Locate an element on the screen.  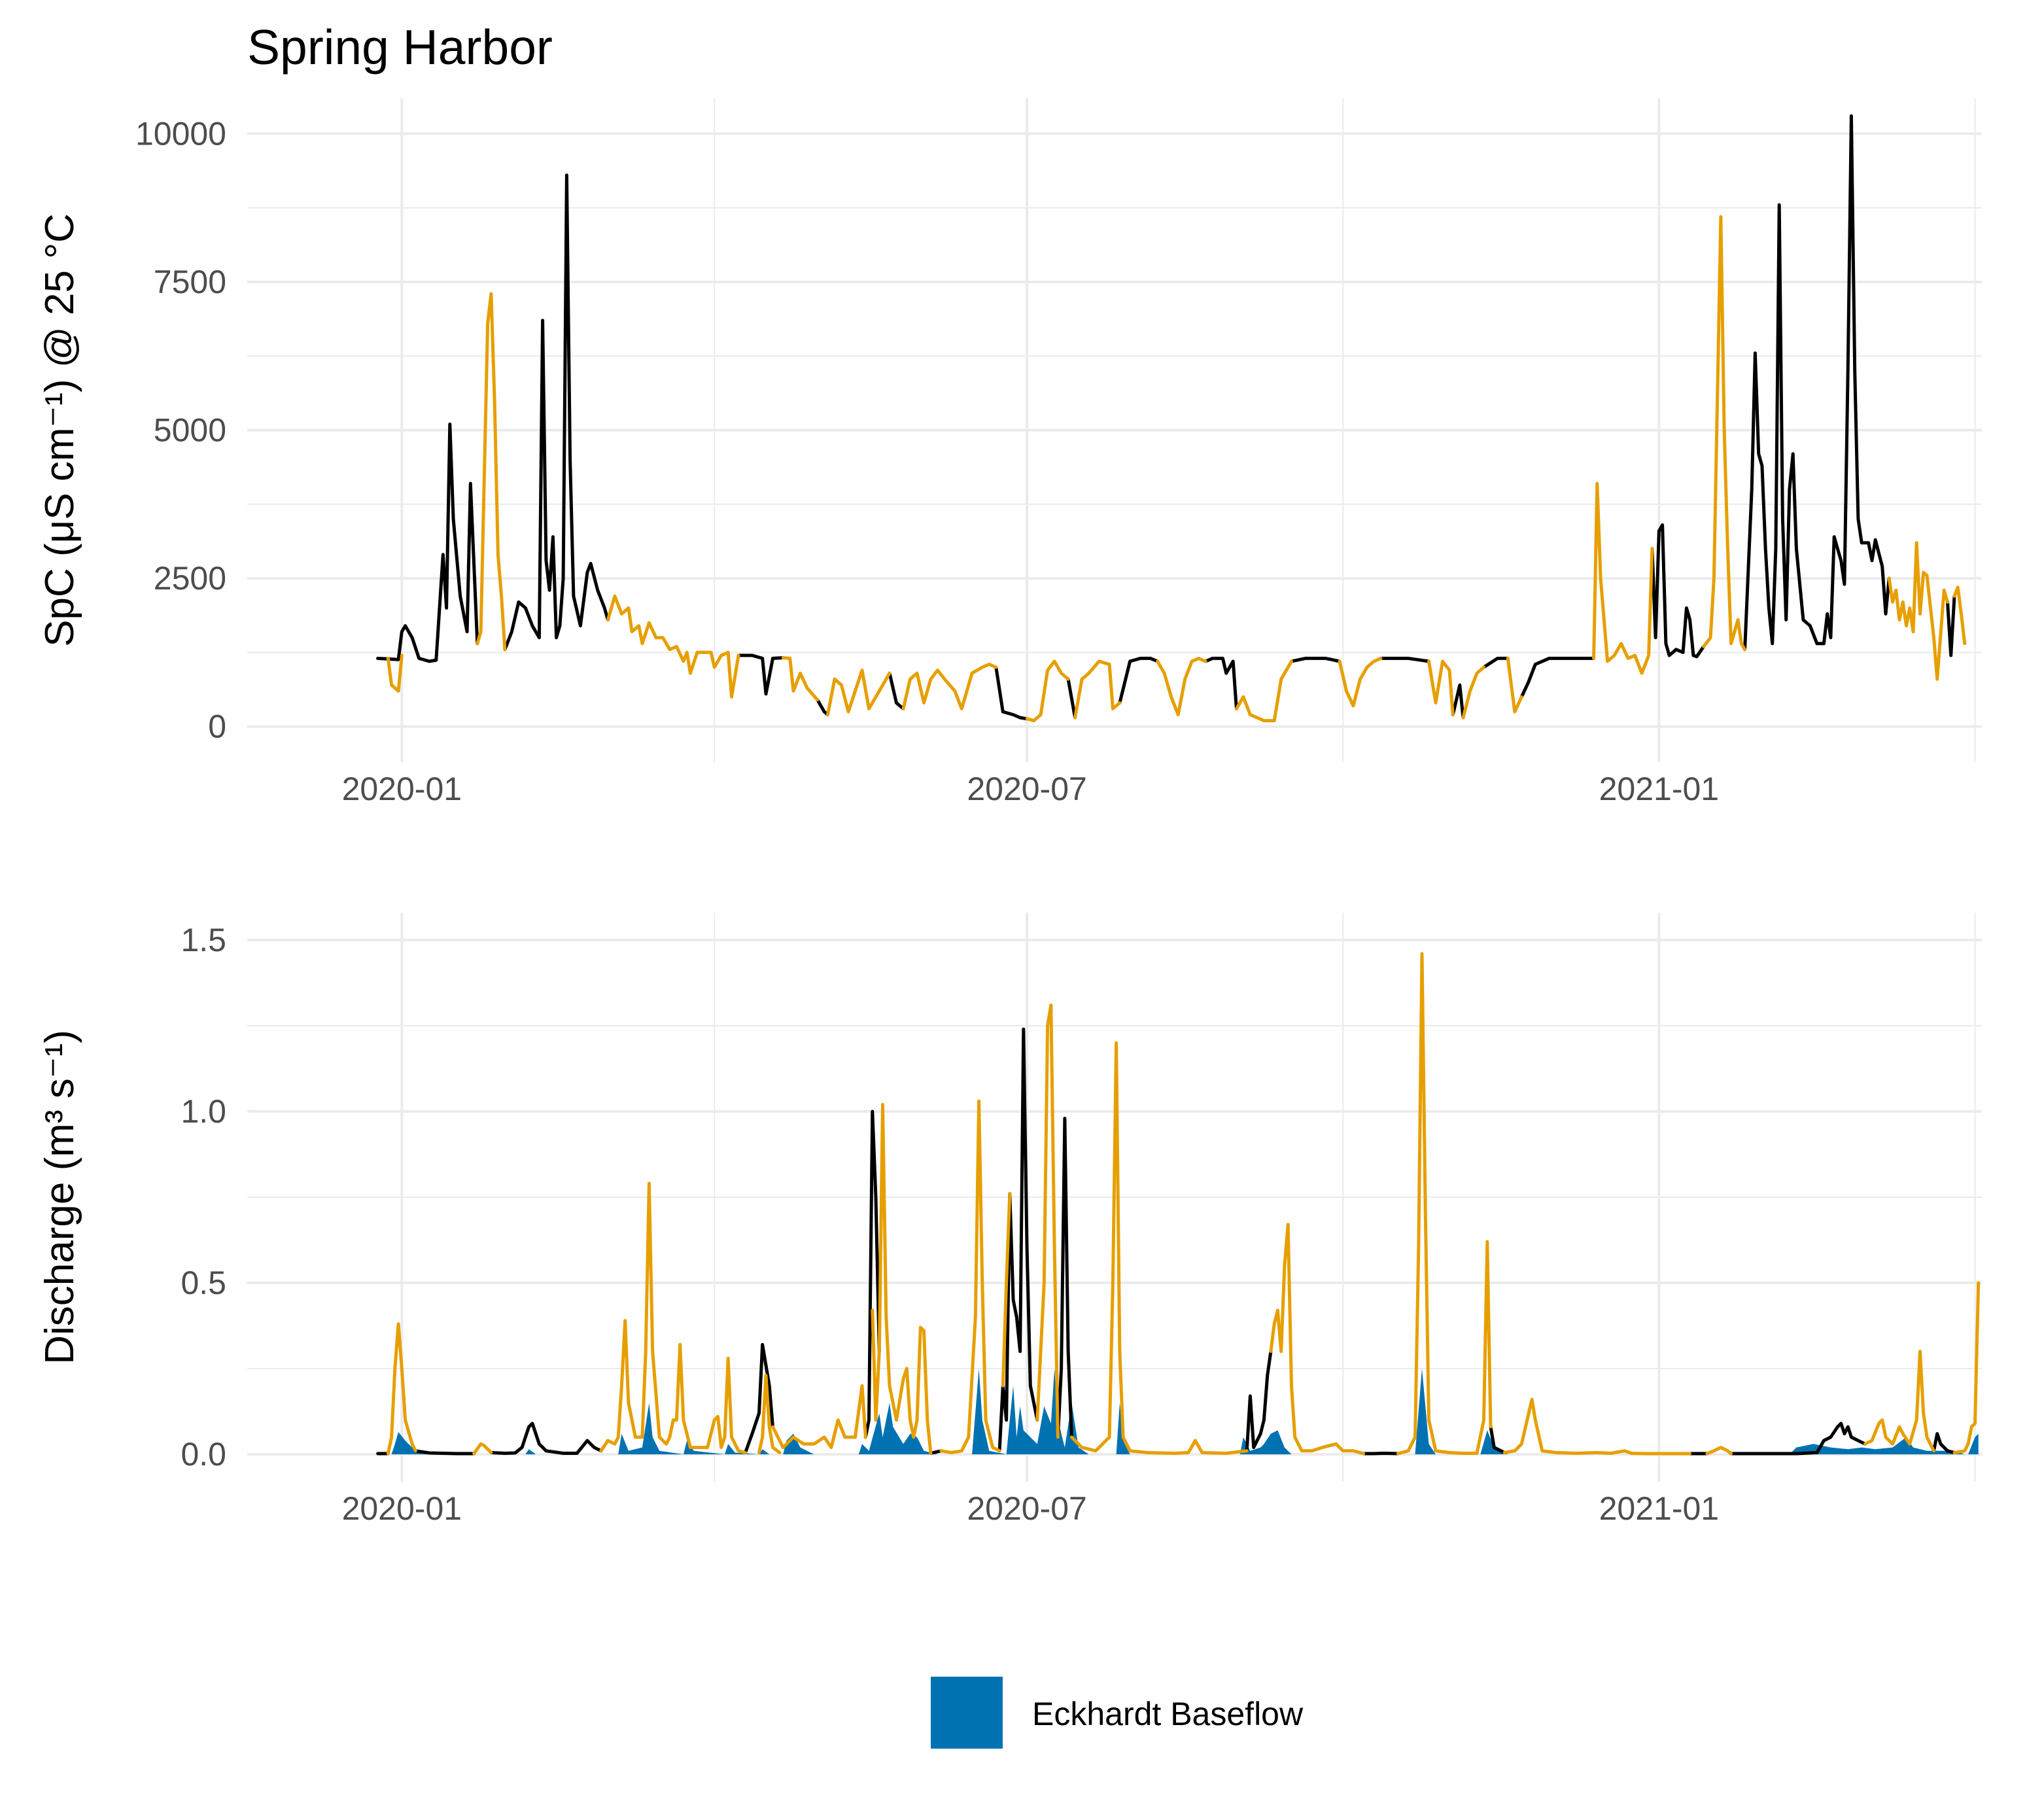
spc-y-tick-label: 0 is located at coordinates (217, 726).